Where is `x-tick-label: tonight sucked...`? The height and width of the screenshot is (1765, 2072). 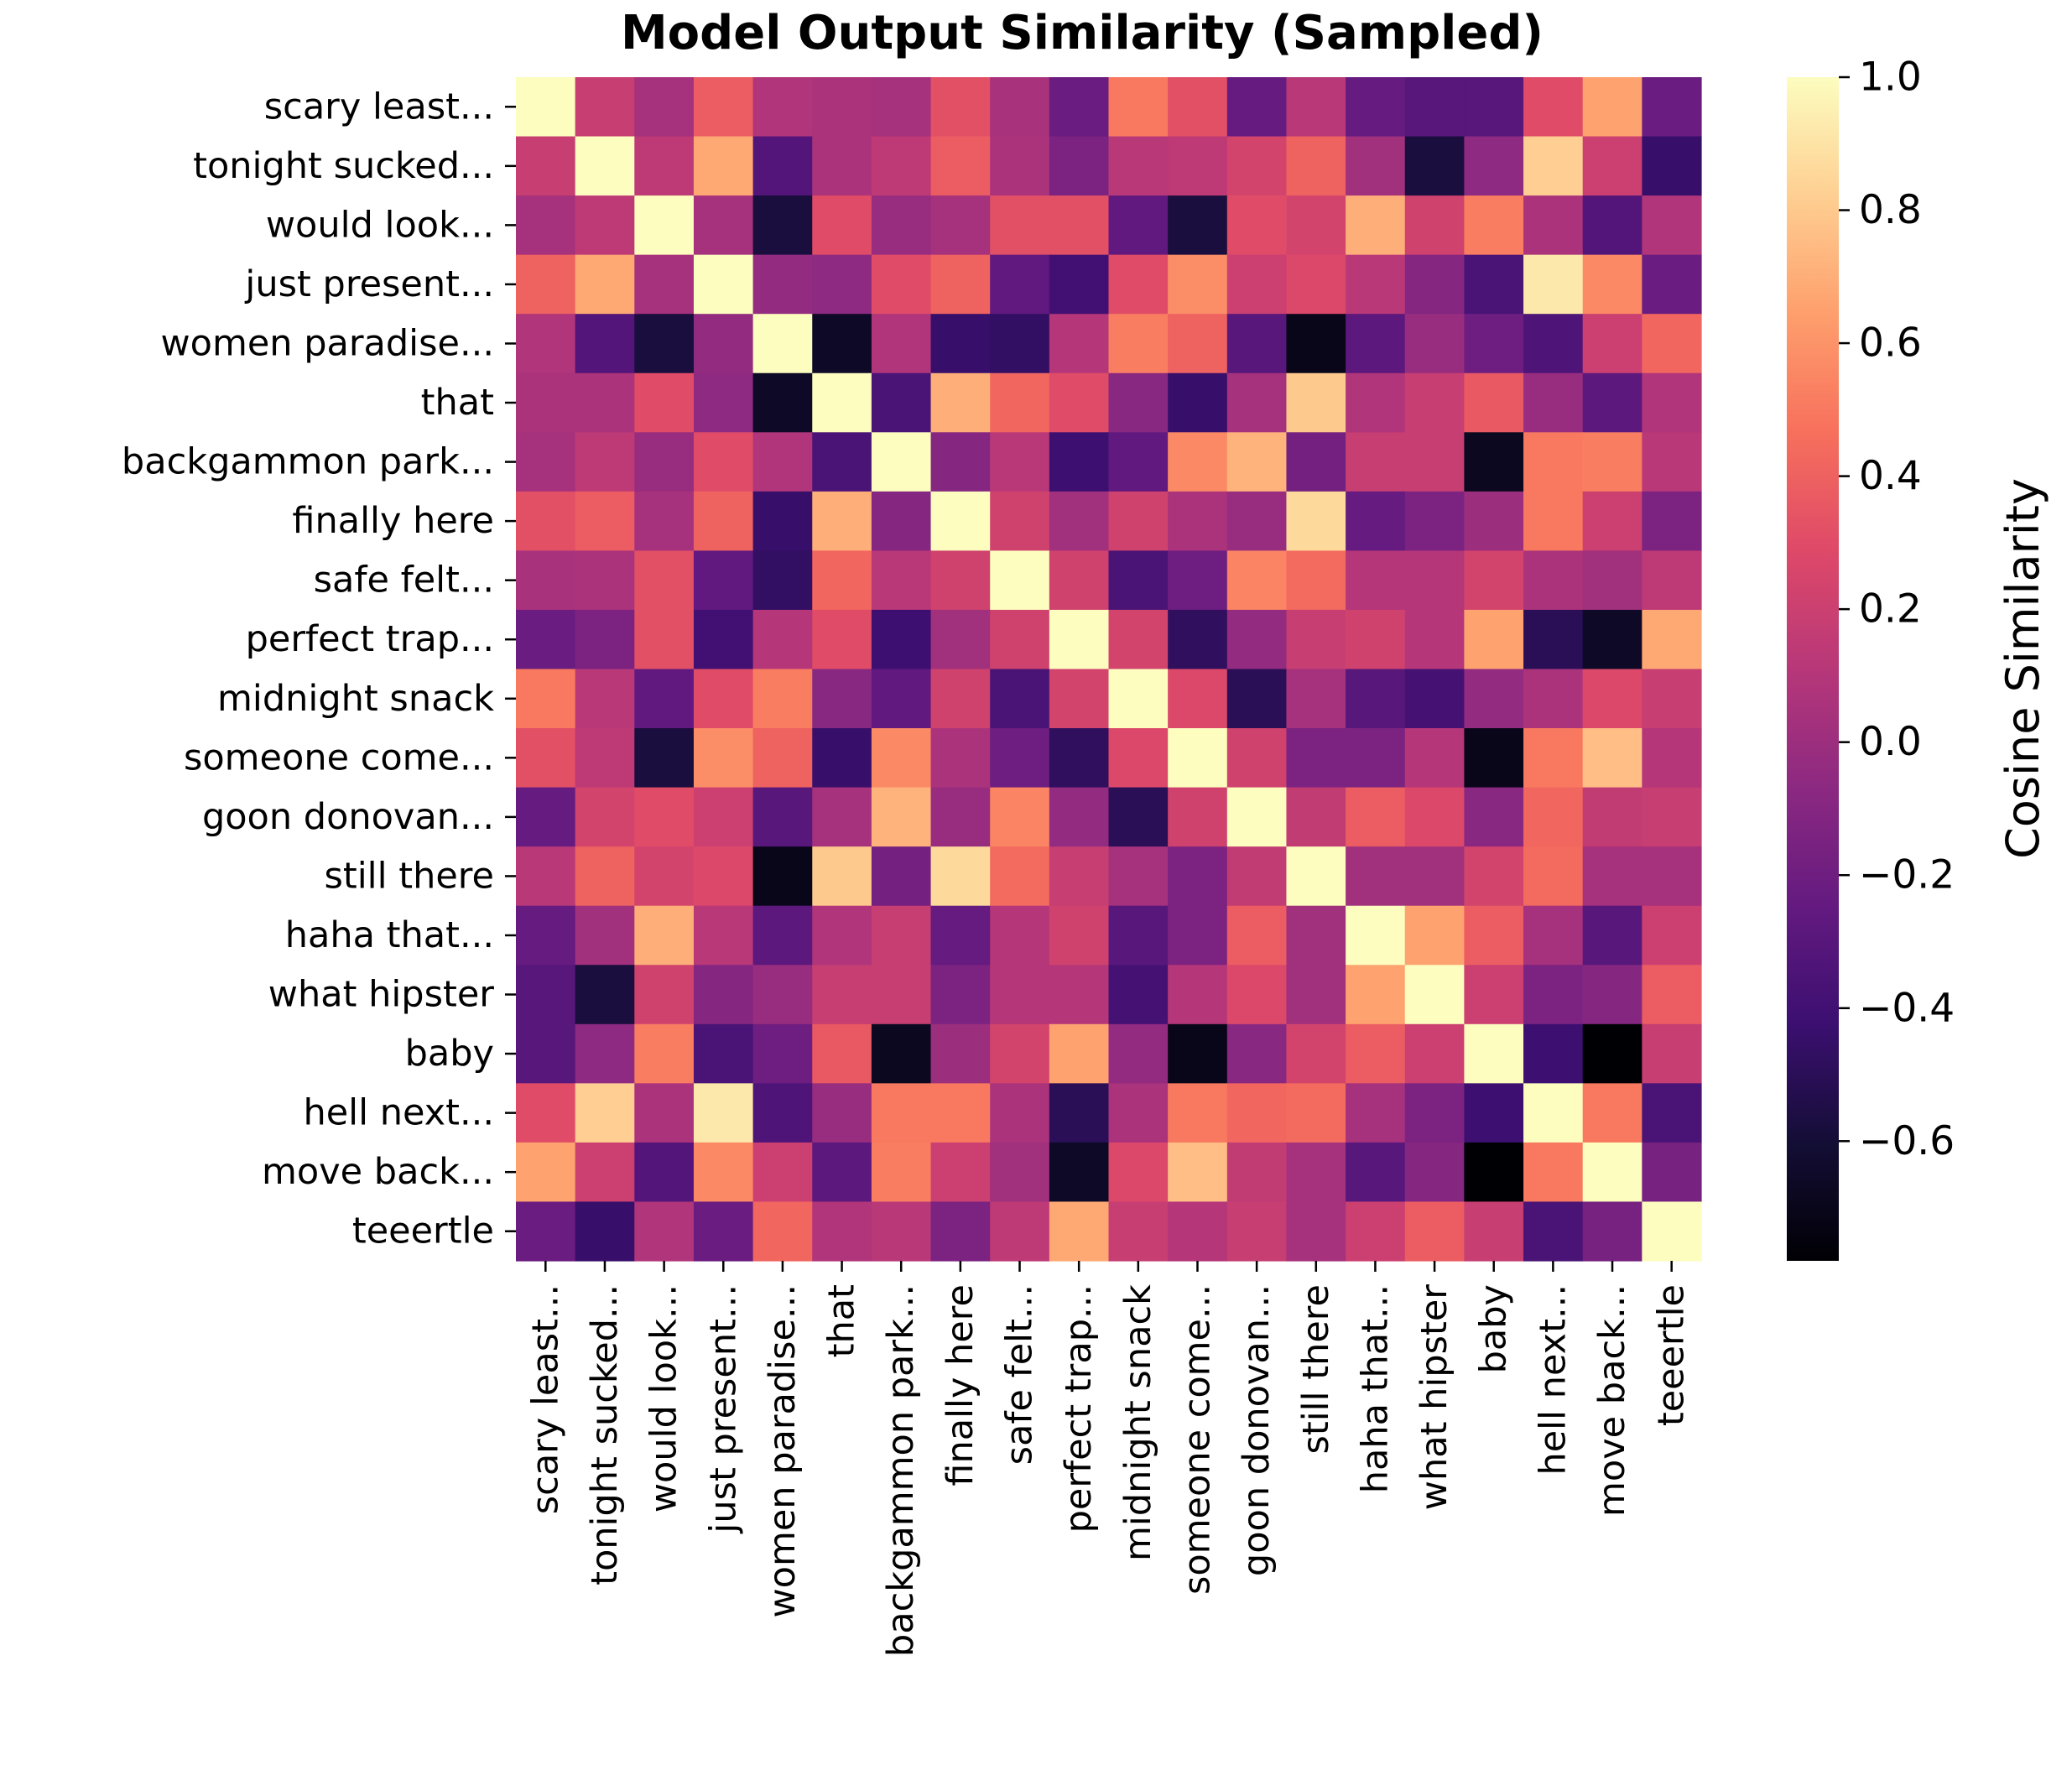 x-tick-label: tonight sucked... is located at coordinates (605, 1434).